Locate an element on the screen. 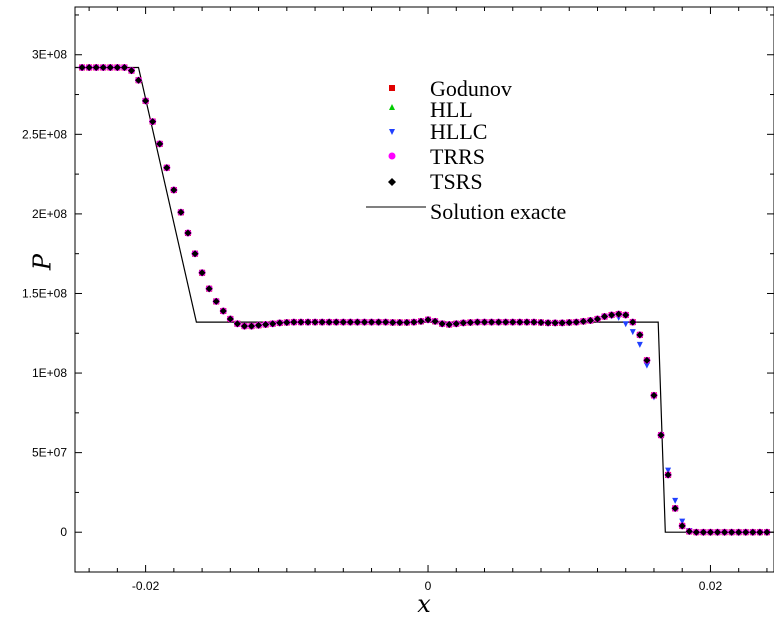 The image size is (774, 621). legend-label-godunov: Godunov is located at coordinates (471, 88).